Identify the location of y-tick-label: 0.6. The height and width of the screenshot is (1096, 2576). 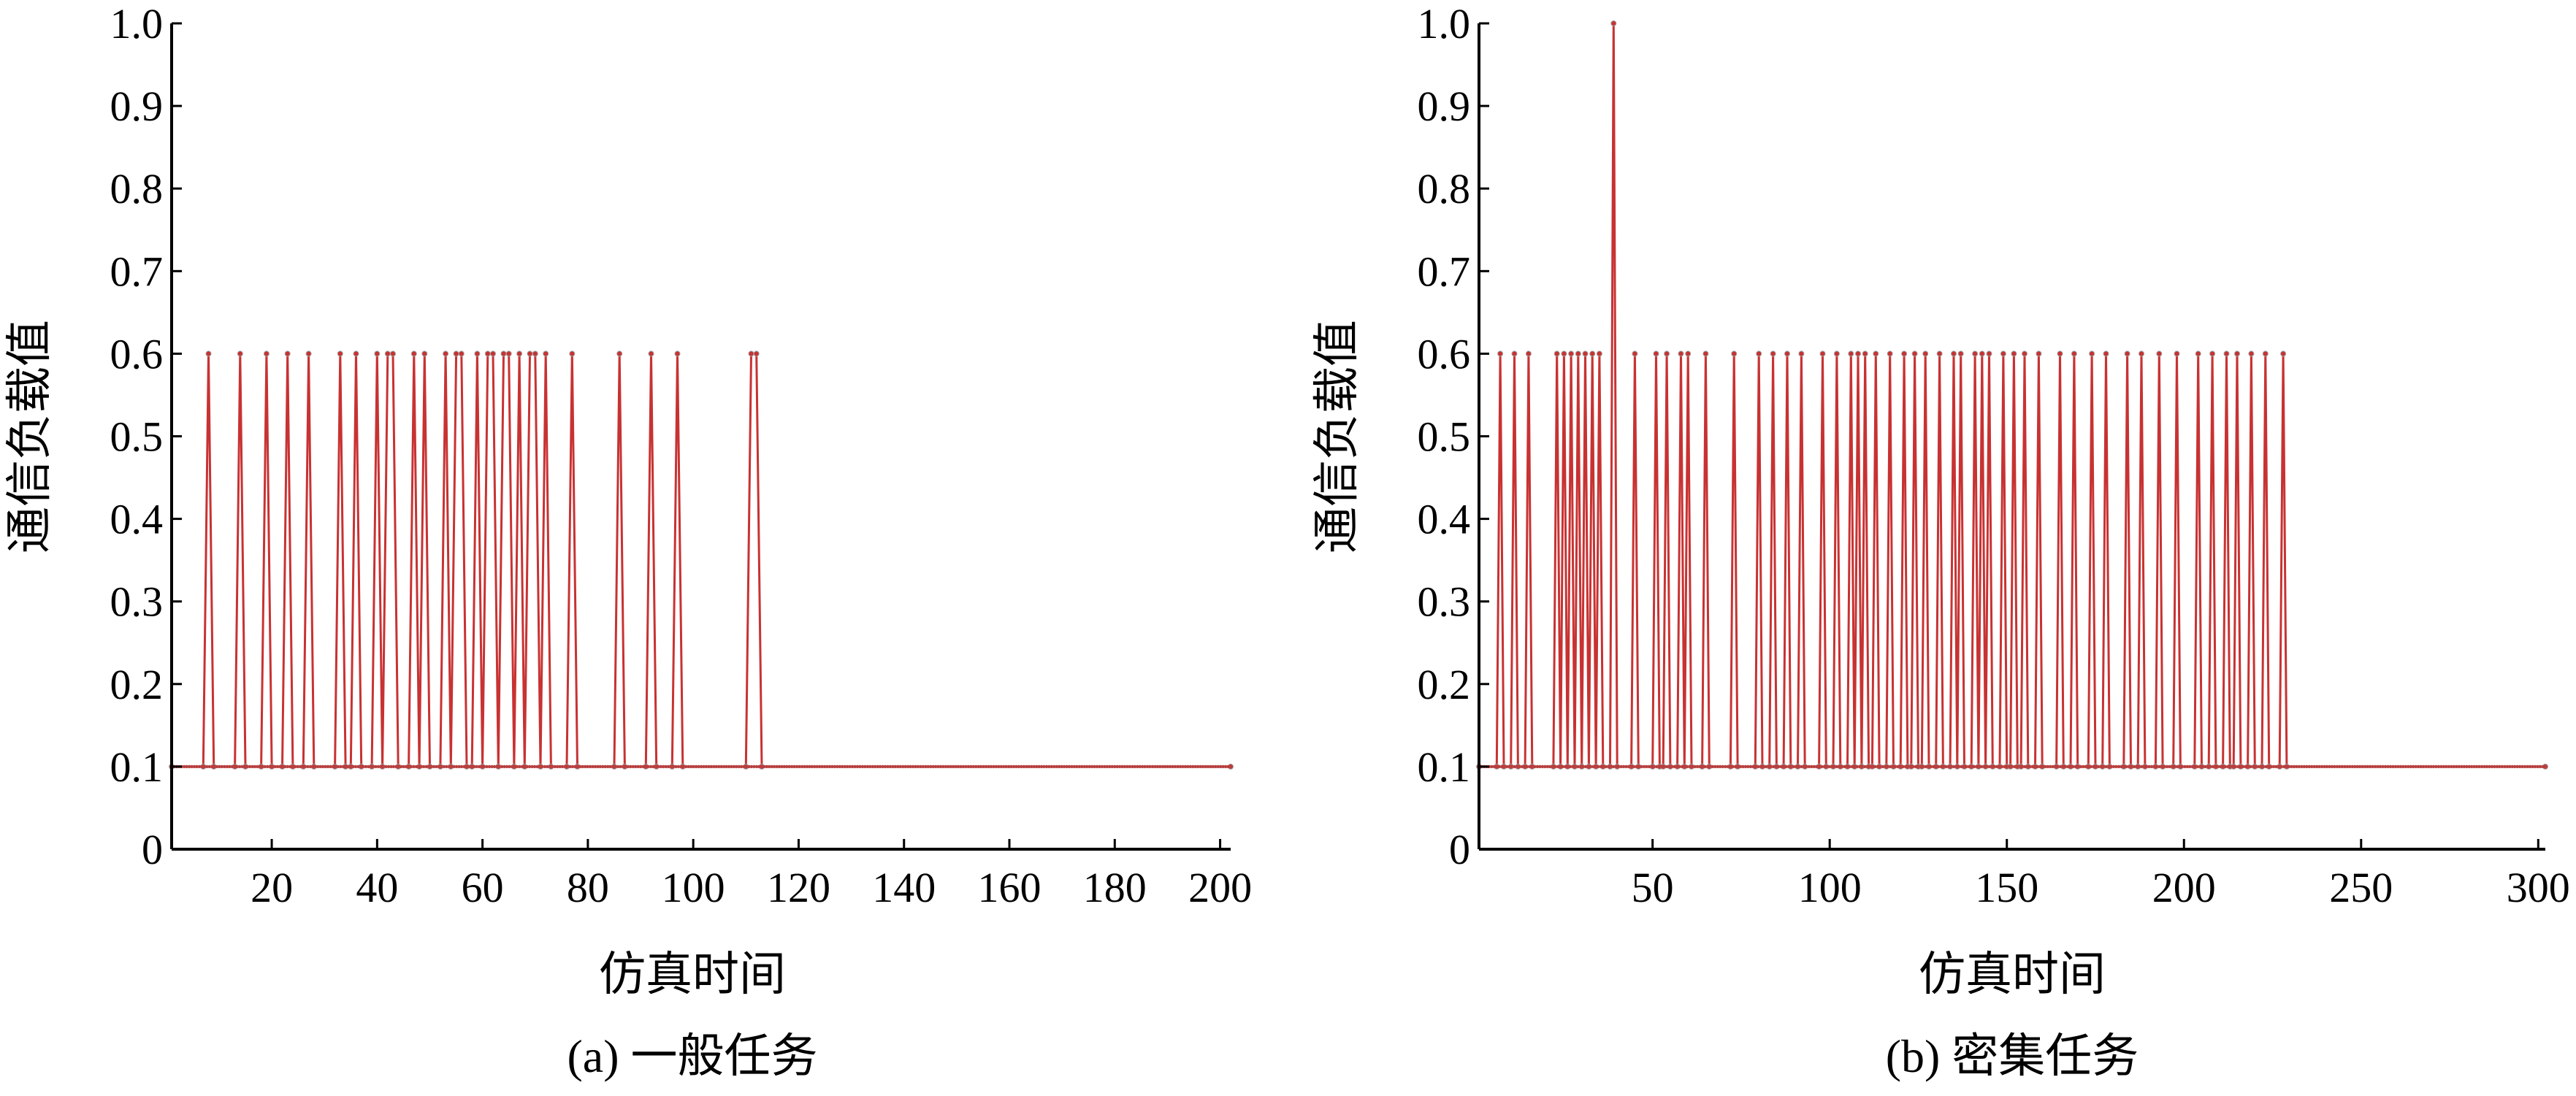
(1444, 354).